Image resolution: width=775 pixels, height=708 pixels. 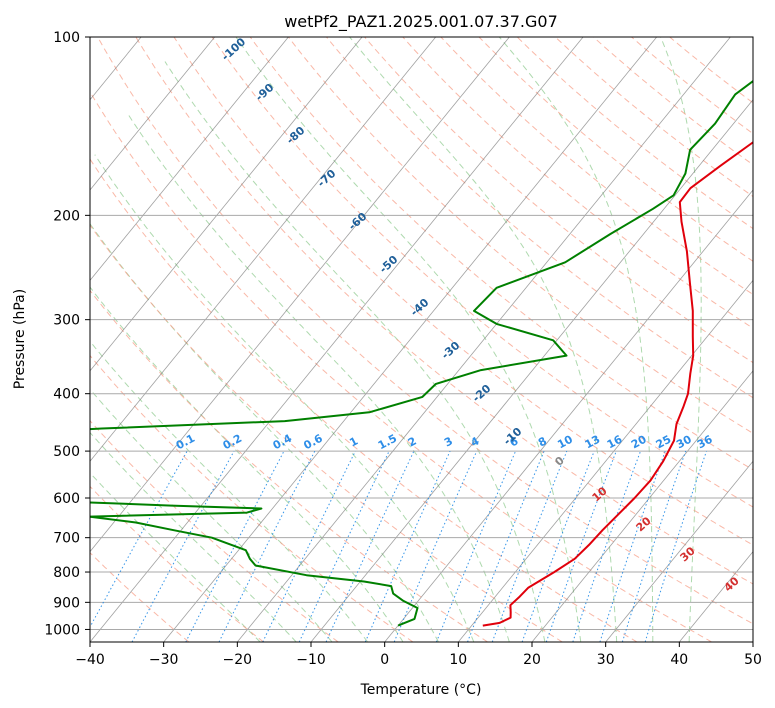 I want to click on y-tick-label: 600, so click(x=66, y=499).